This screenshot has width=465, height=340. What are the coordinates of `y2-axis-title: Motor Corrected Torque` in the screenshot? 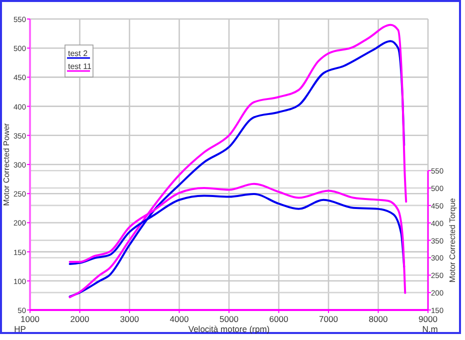 It's located at (452, 240).